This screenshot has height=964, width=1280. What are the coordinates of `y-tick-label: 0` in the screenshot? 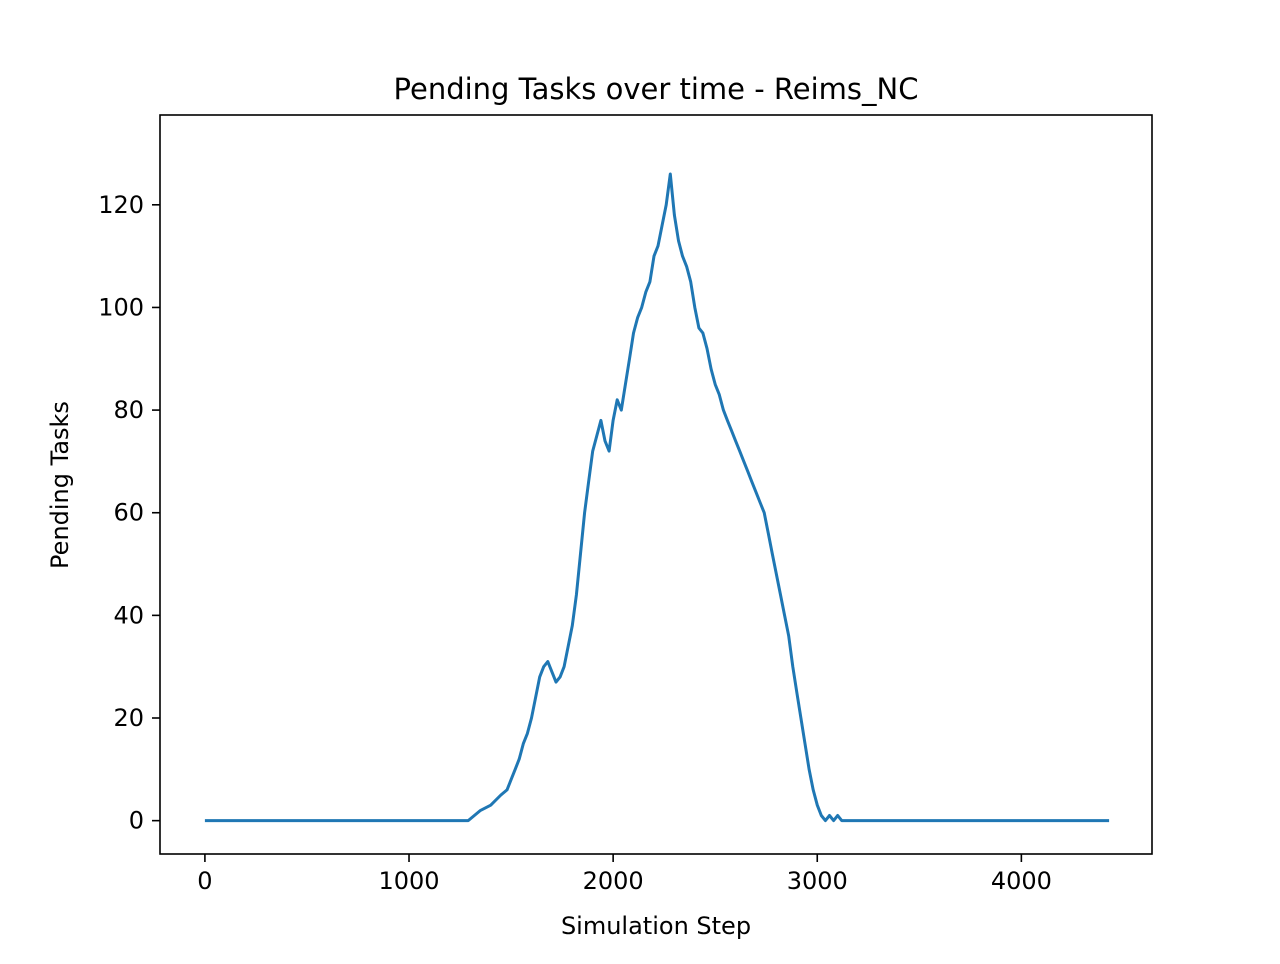 It's located at (136, 821).